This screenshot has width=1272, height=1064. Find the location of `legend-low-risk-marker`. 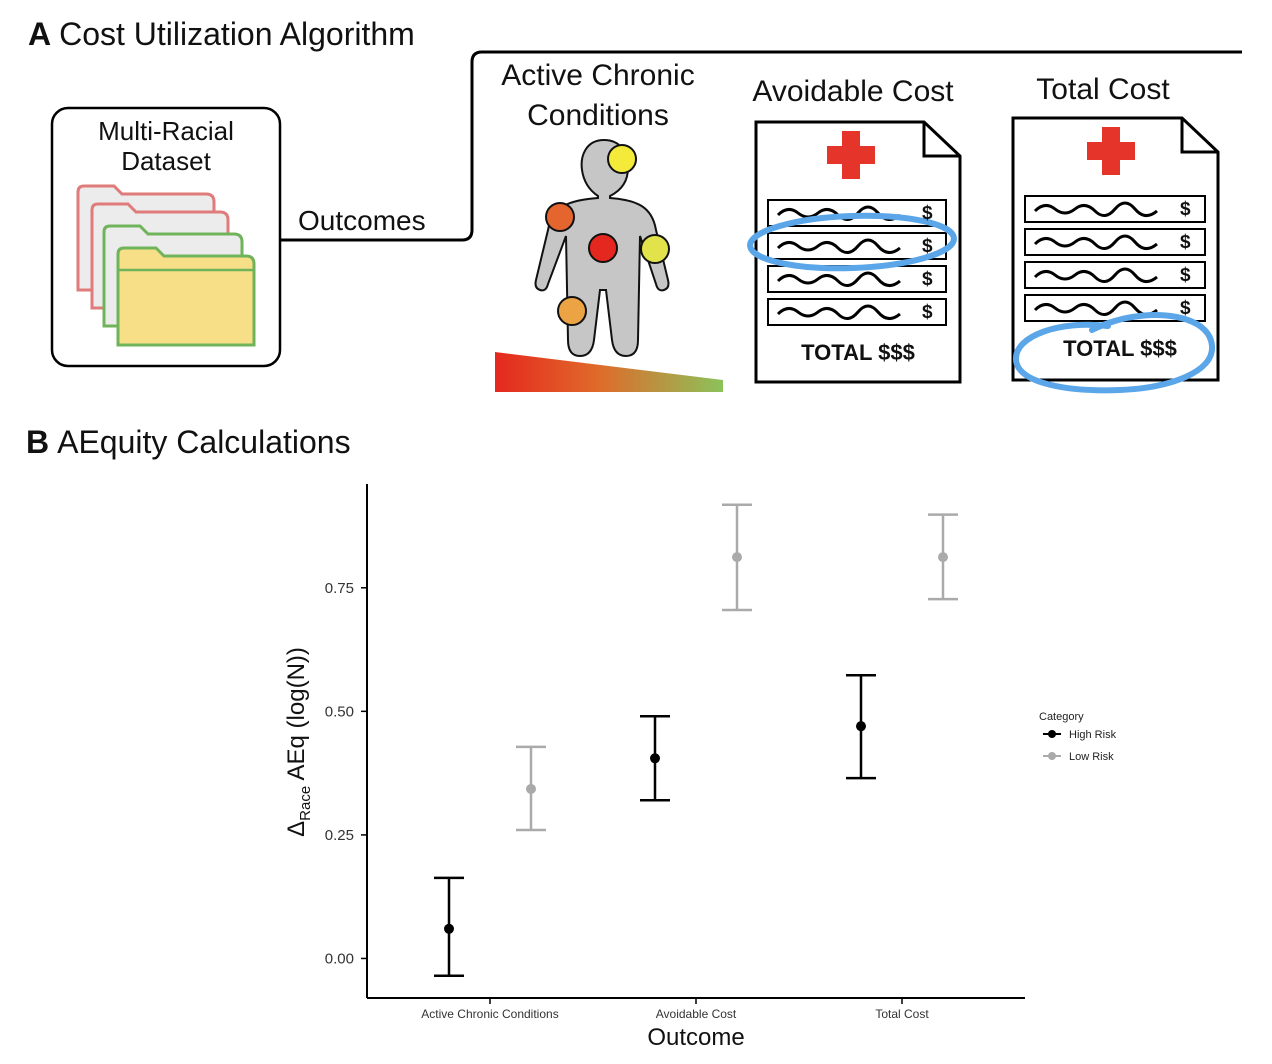

legend-low-risk-marker is located at coordinates (1052, 756).